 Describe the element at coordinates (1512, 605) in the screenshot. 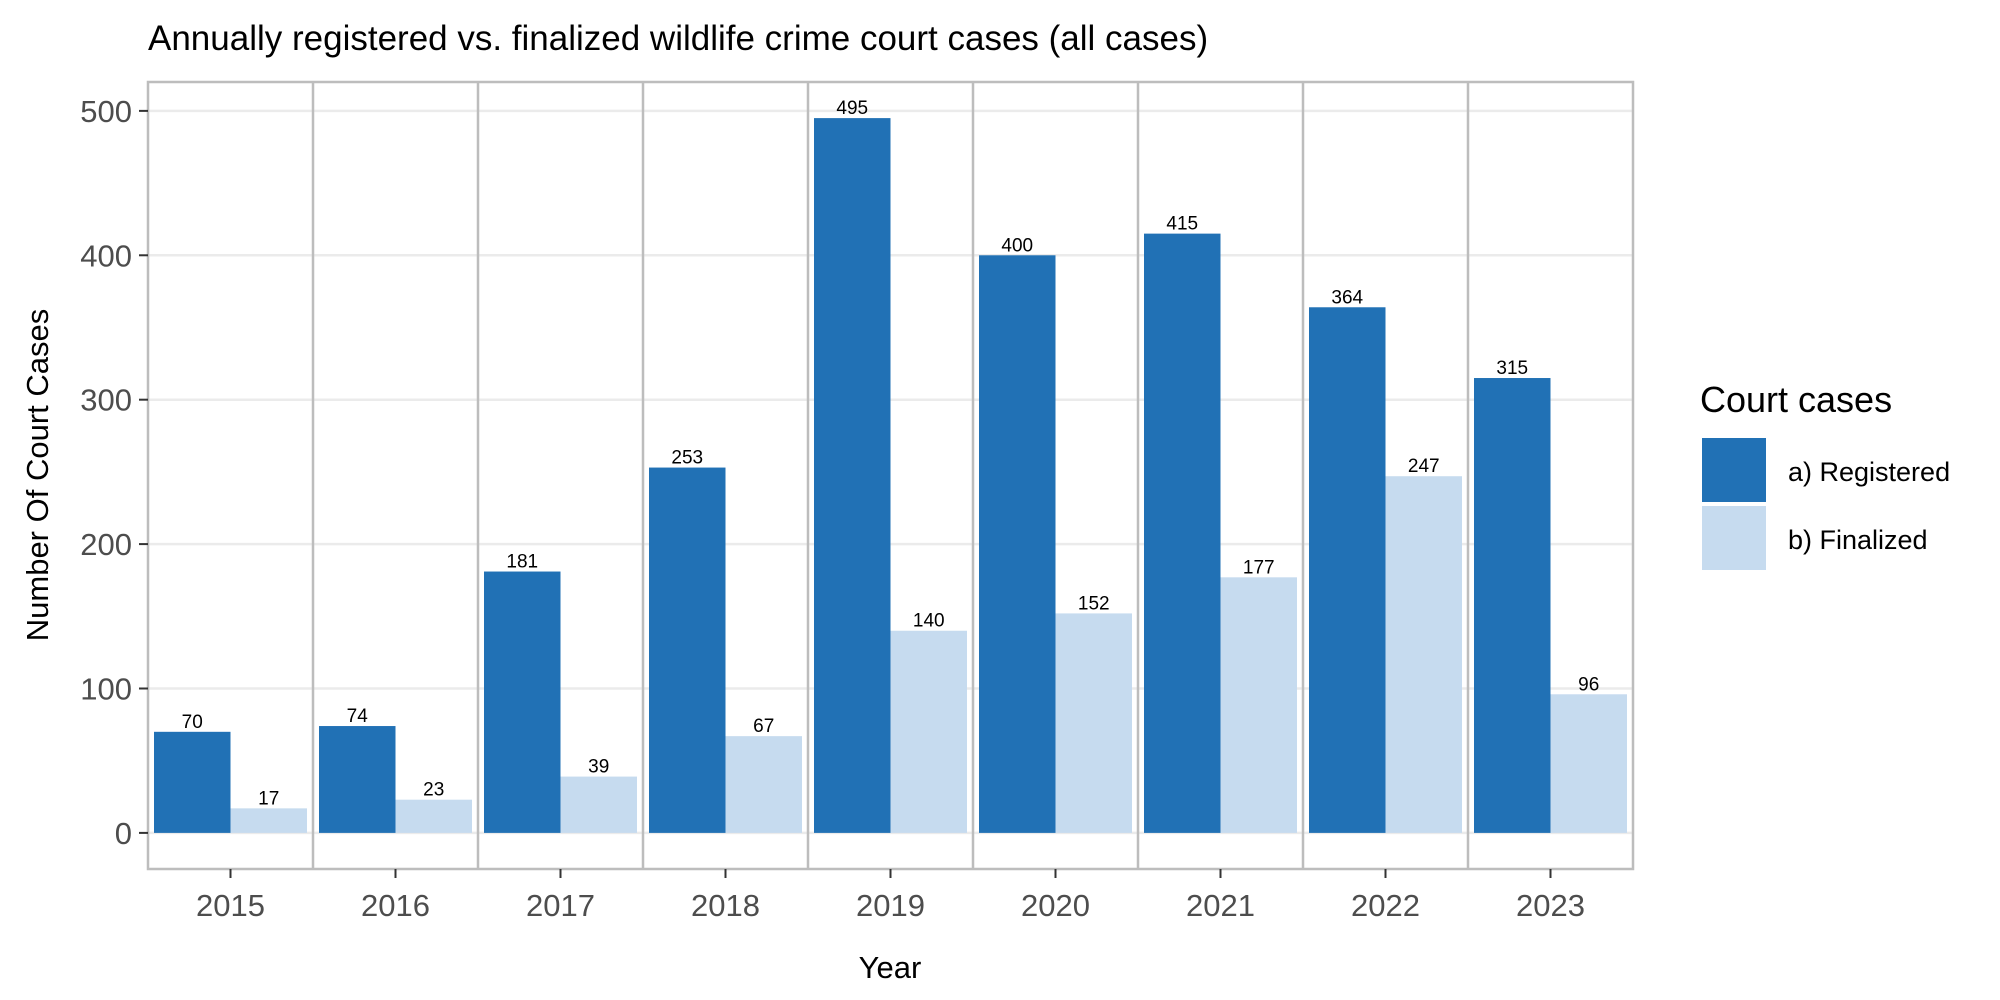

I see `bar-registered-2023` at that location.